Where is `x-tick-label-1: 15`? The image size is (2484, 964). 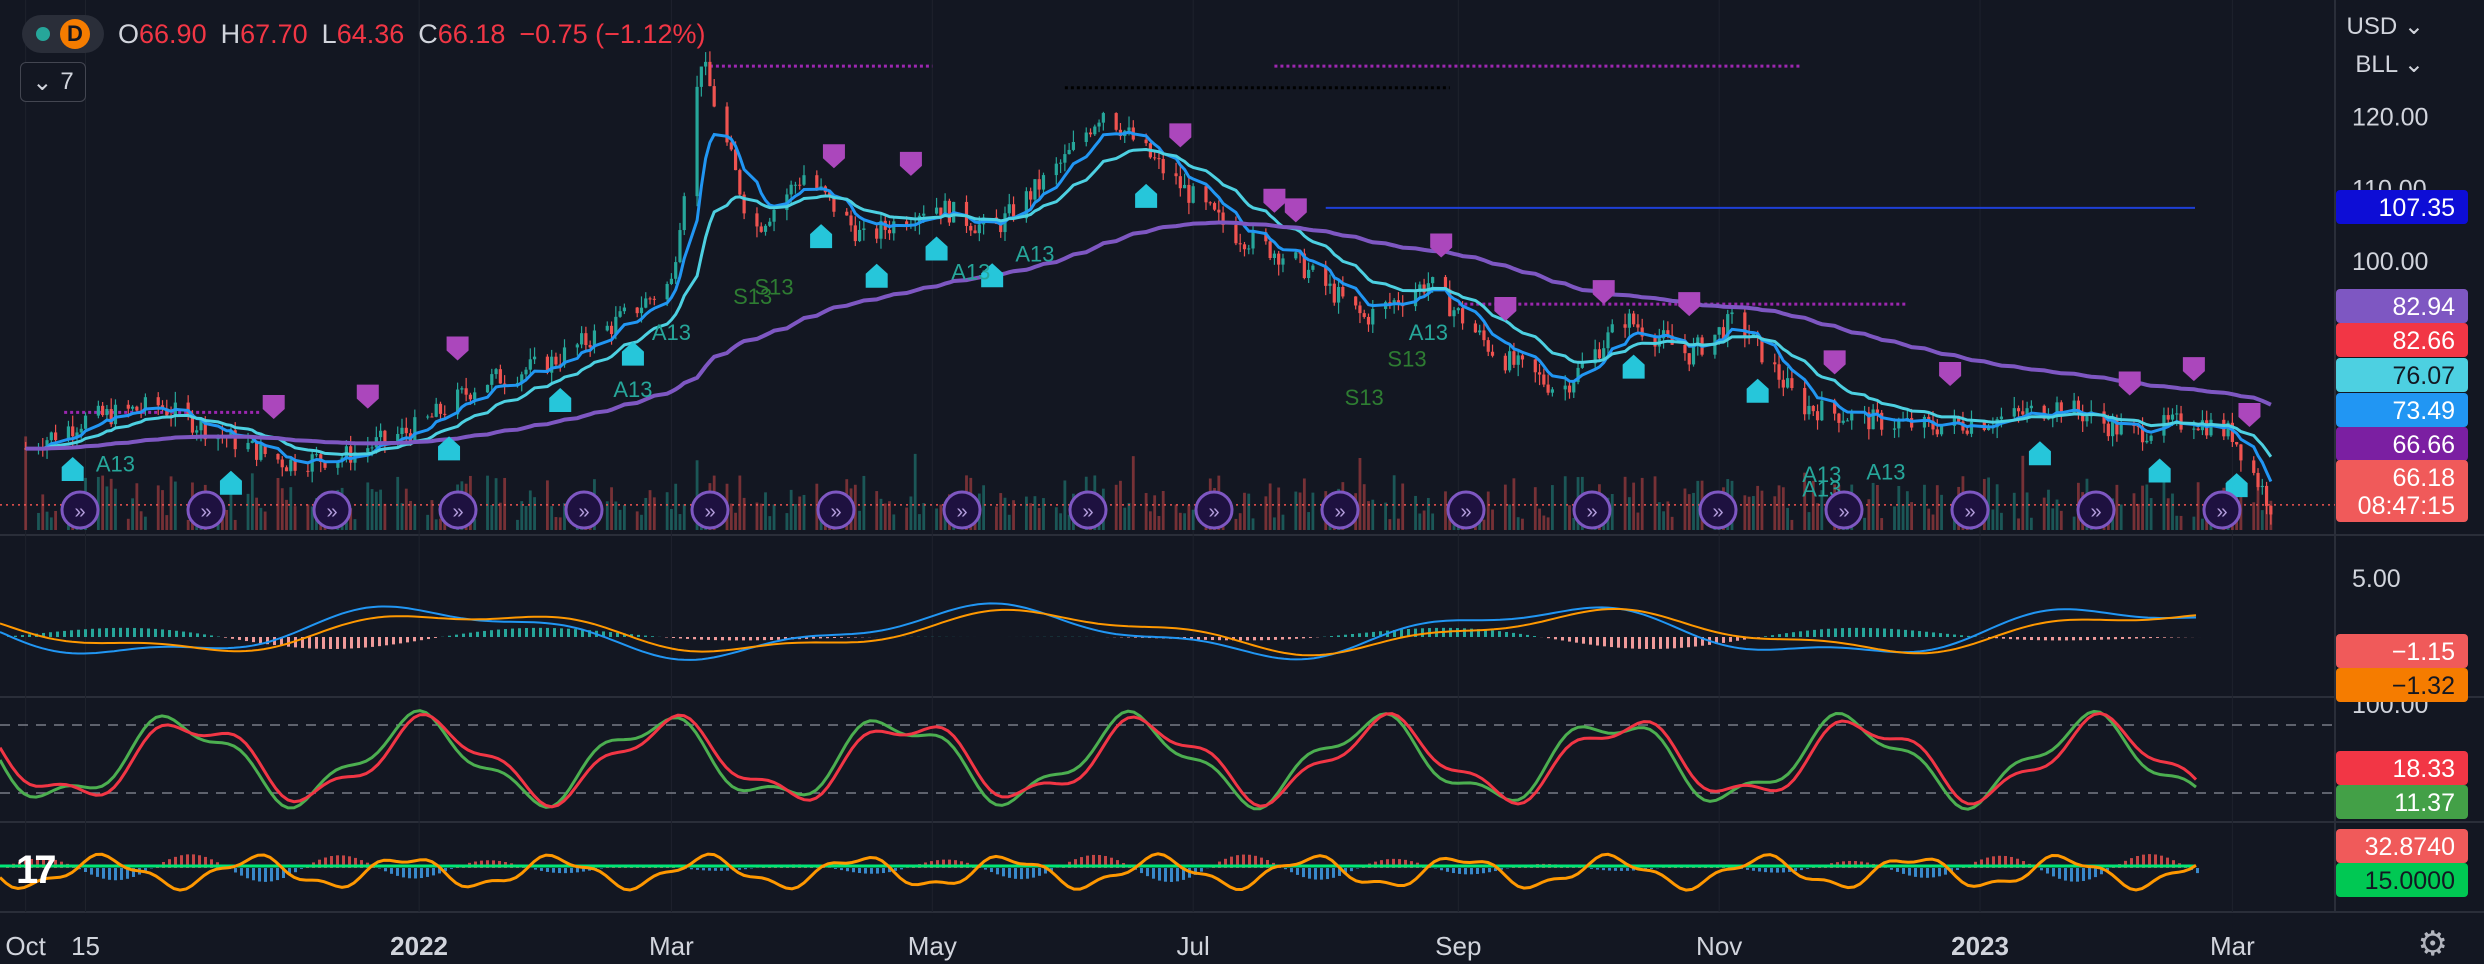 x-tick-label-1: 15 is located at coordinates (85, 946).